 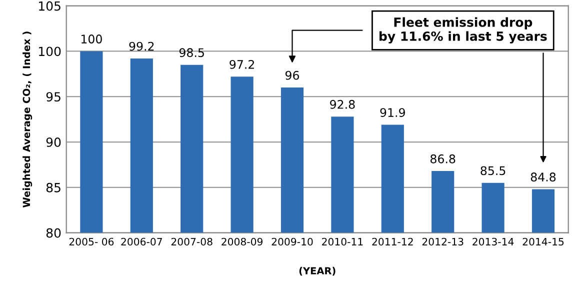 What do you see at coordinates (317, 271) in the screenshot?
I see `x-axis-title: (YEAR)` at bounding box center [317, 271].